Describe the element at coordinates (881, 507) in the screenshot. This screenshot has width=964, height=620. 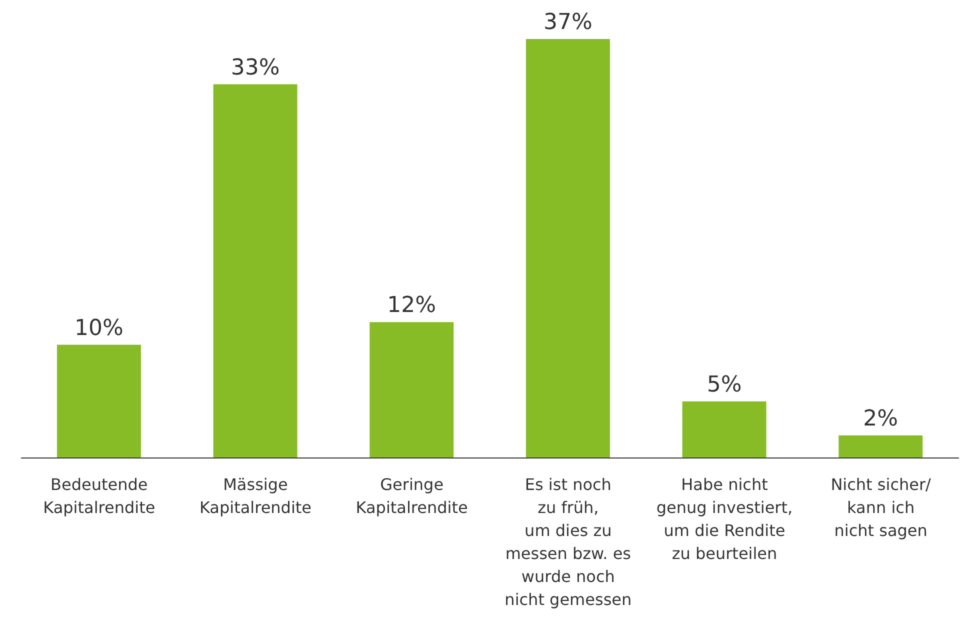
I see `x-tick-label: Nicht sicher/ kann ich nicht sagen` at that location.